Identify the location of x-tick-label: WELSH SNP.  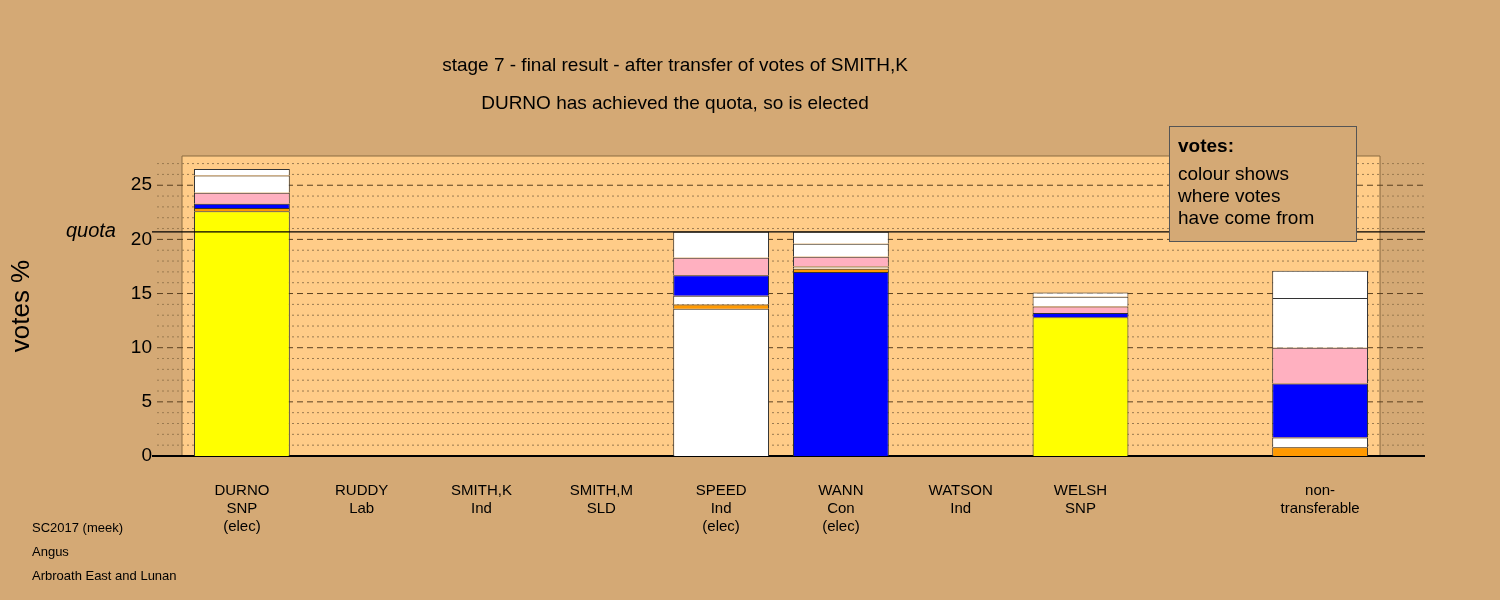
(1080, 499).